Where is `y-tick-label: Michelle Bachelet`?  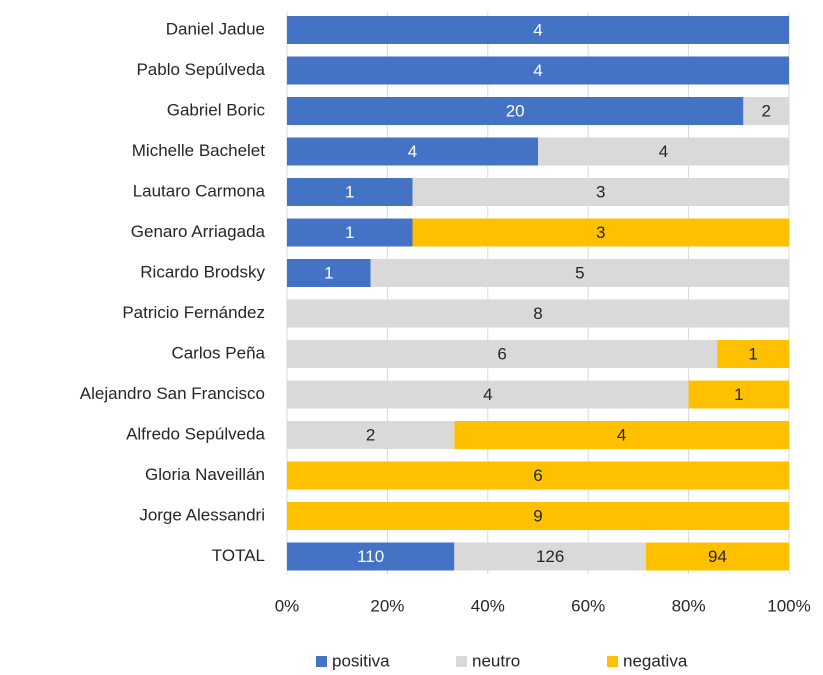 y-tick-label: Michelle Bachelet is located at coordinates (199, 150).